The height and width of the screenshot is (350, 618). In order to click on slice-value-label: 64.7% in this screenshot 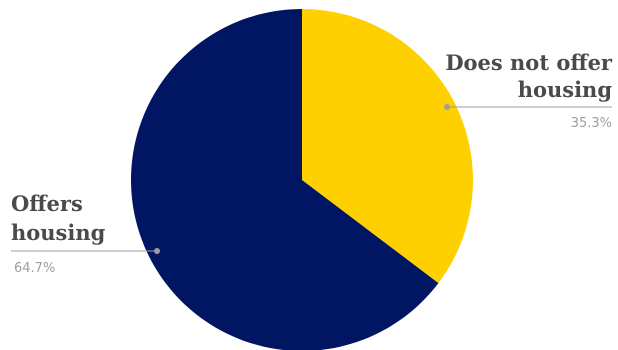, I will do `click(34, 268)`.